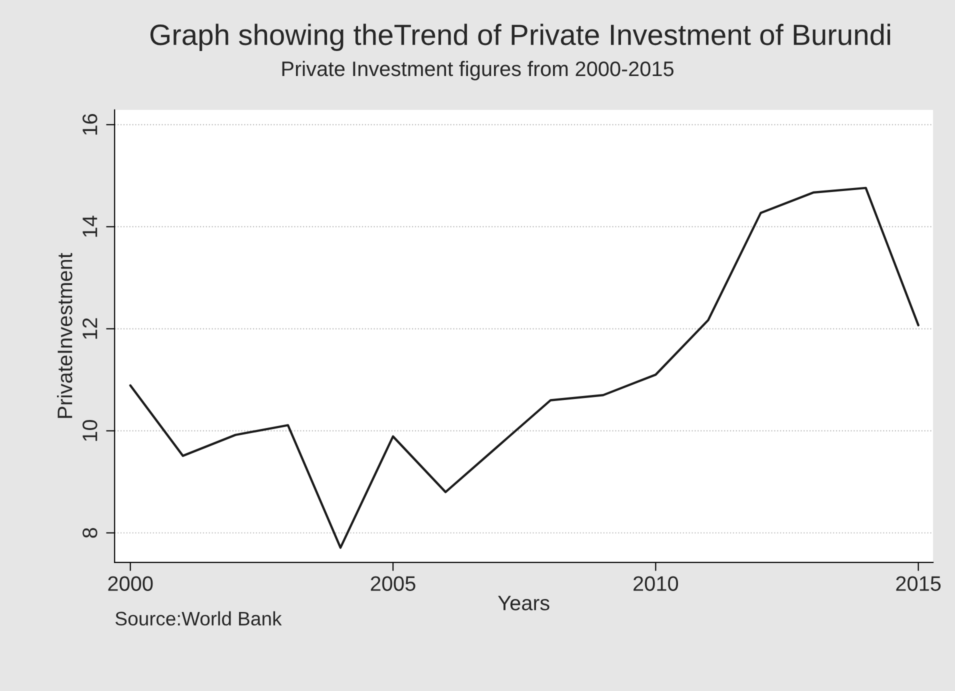  What do you see at coordinates (90, 226) in the screenshot?
I see `y-tick-label: 14` at bounding box center [90, 226].